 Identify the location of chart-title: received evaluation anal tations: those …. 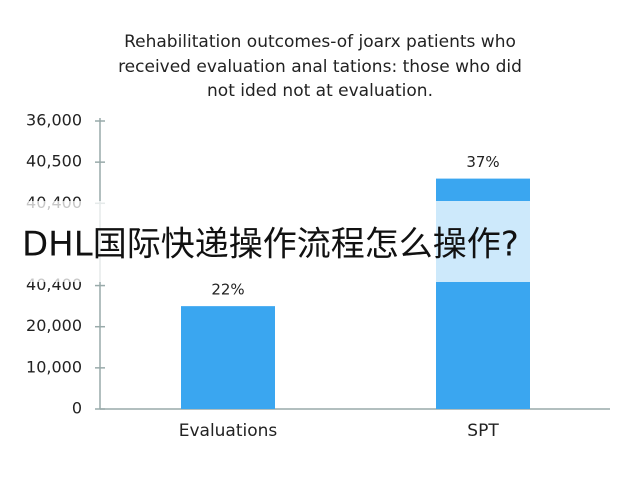
(320, 67).